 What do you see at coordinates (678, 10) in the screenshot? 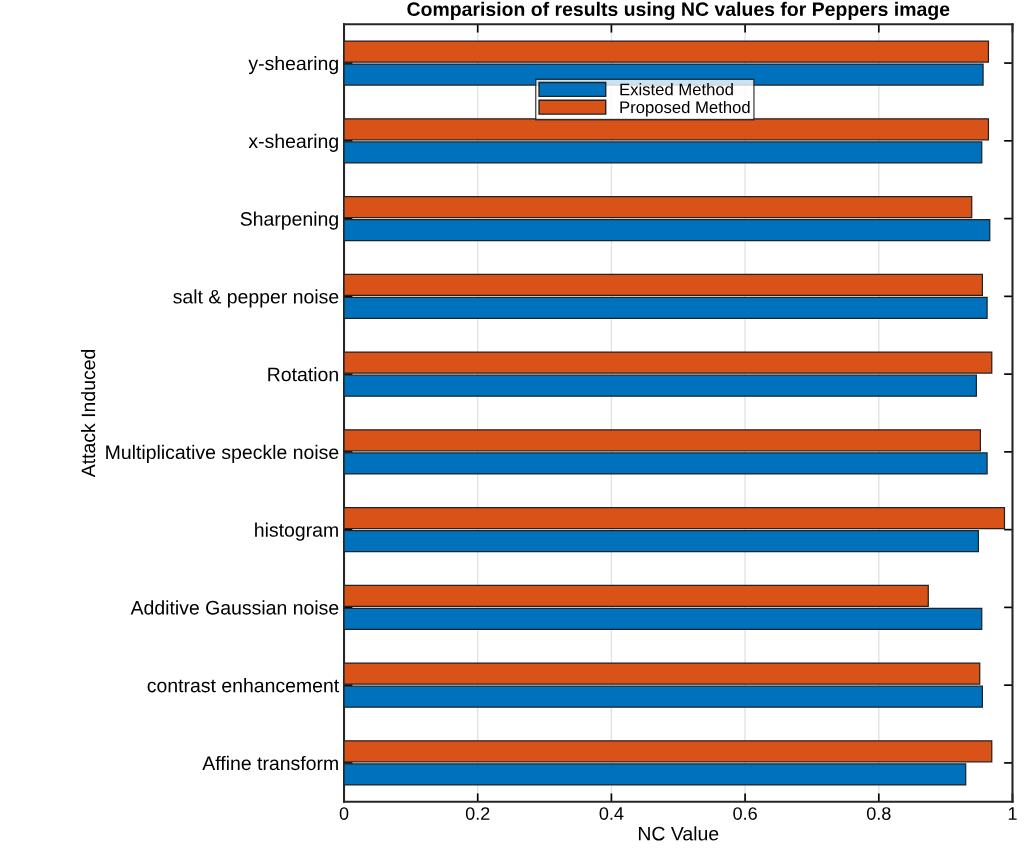
I see `chart-title: Comparision of results using NC values for Peppers image` at bounding box center [678, 10].